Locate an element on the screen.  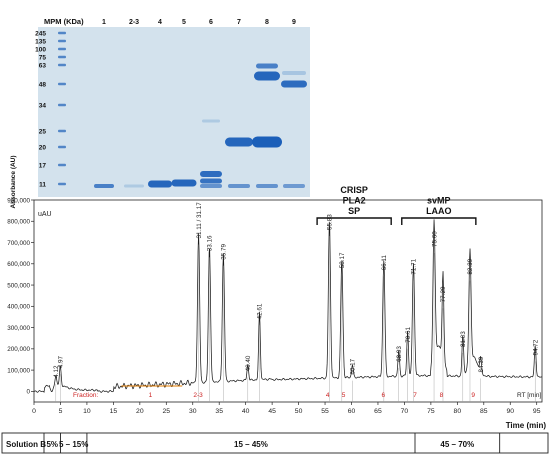
gel-lane-label: 8 is located at coordinates (267, 22).